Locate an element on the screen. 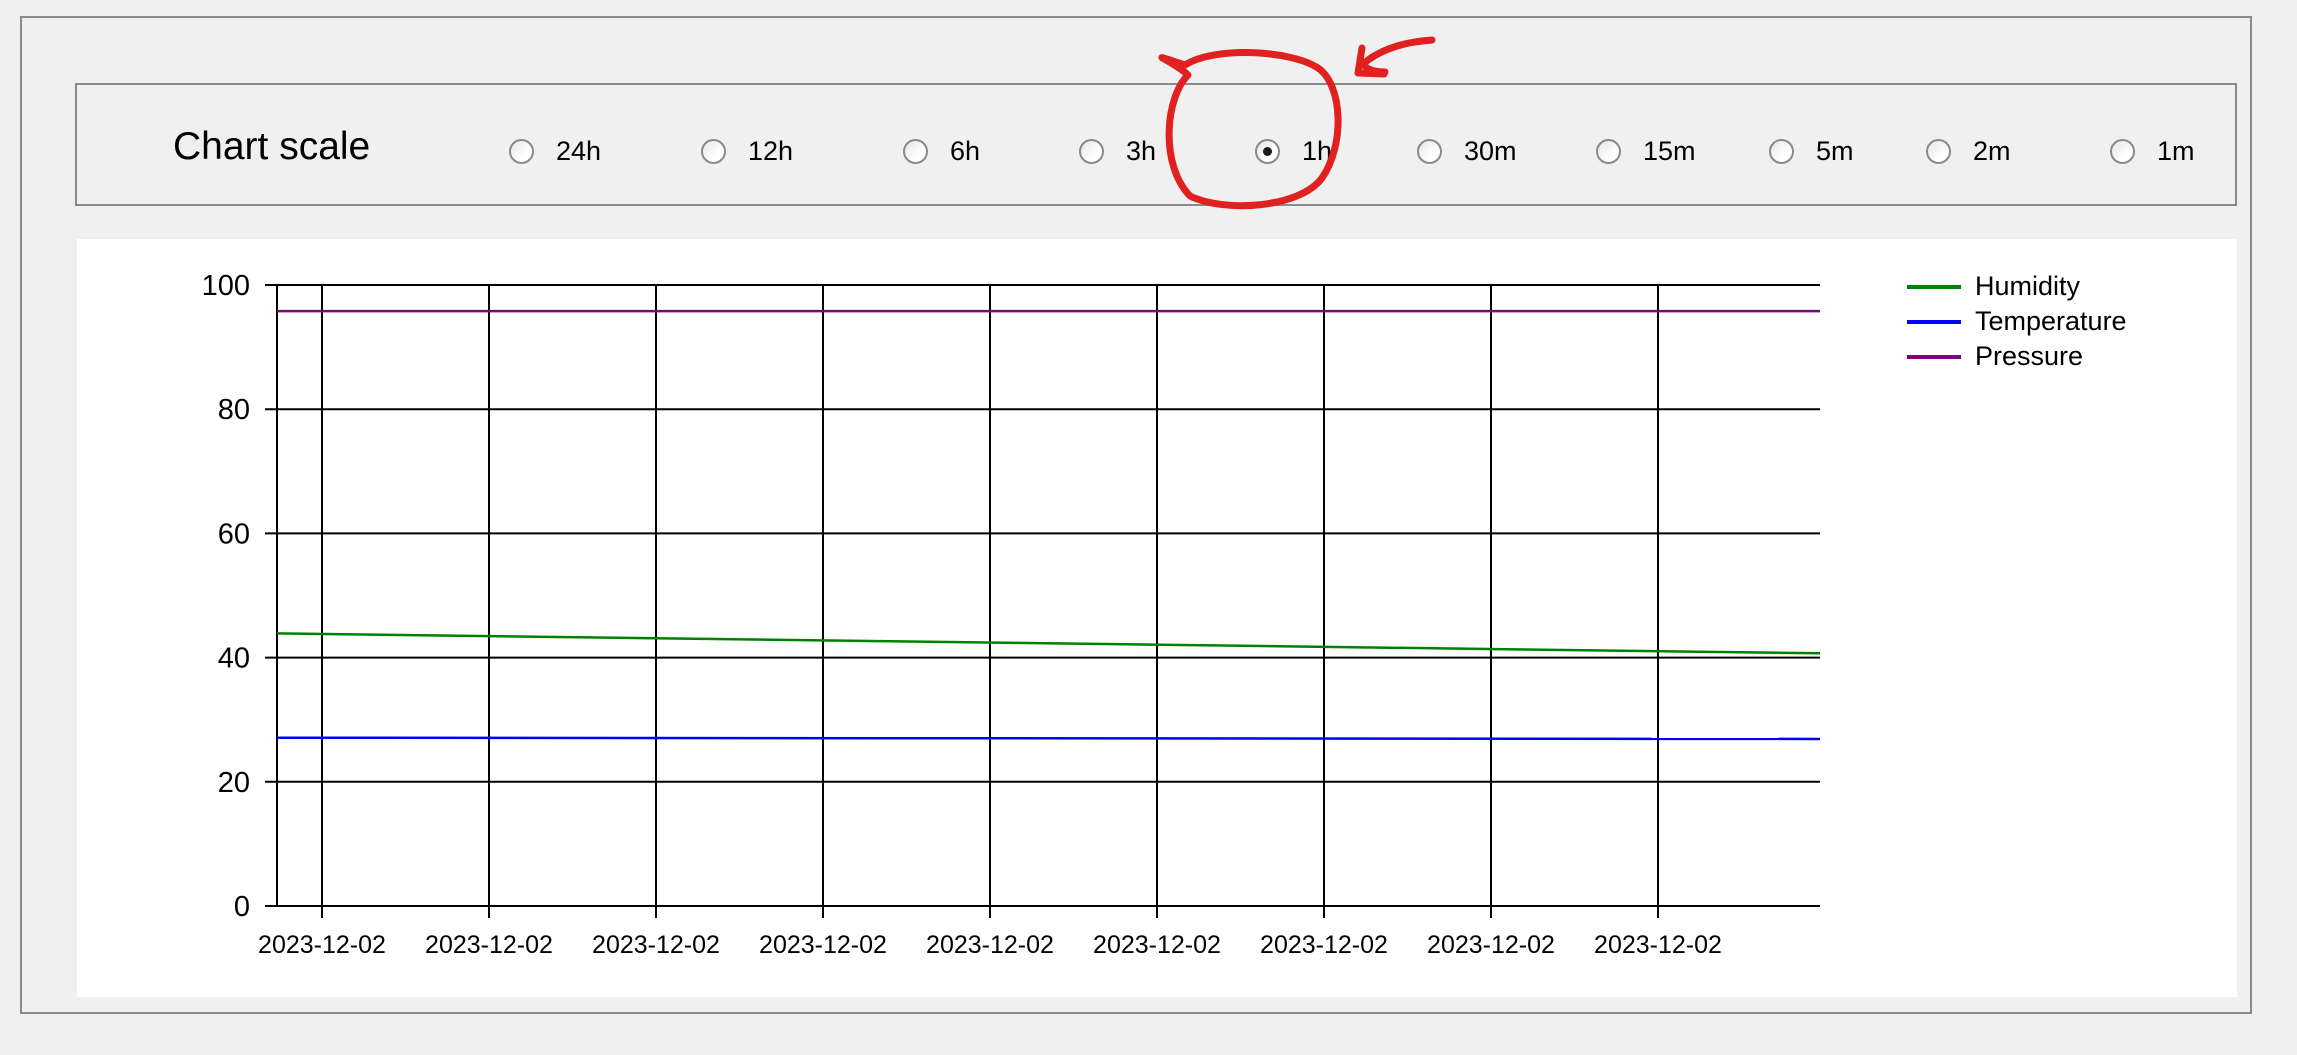 The height and width of the screenshot is (1055, 2297). legend-label-humidity: Humidity is located at coordinates (2028, 286).